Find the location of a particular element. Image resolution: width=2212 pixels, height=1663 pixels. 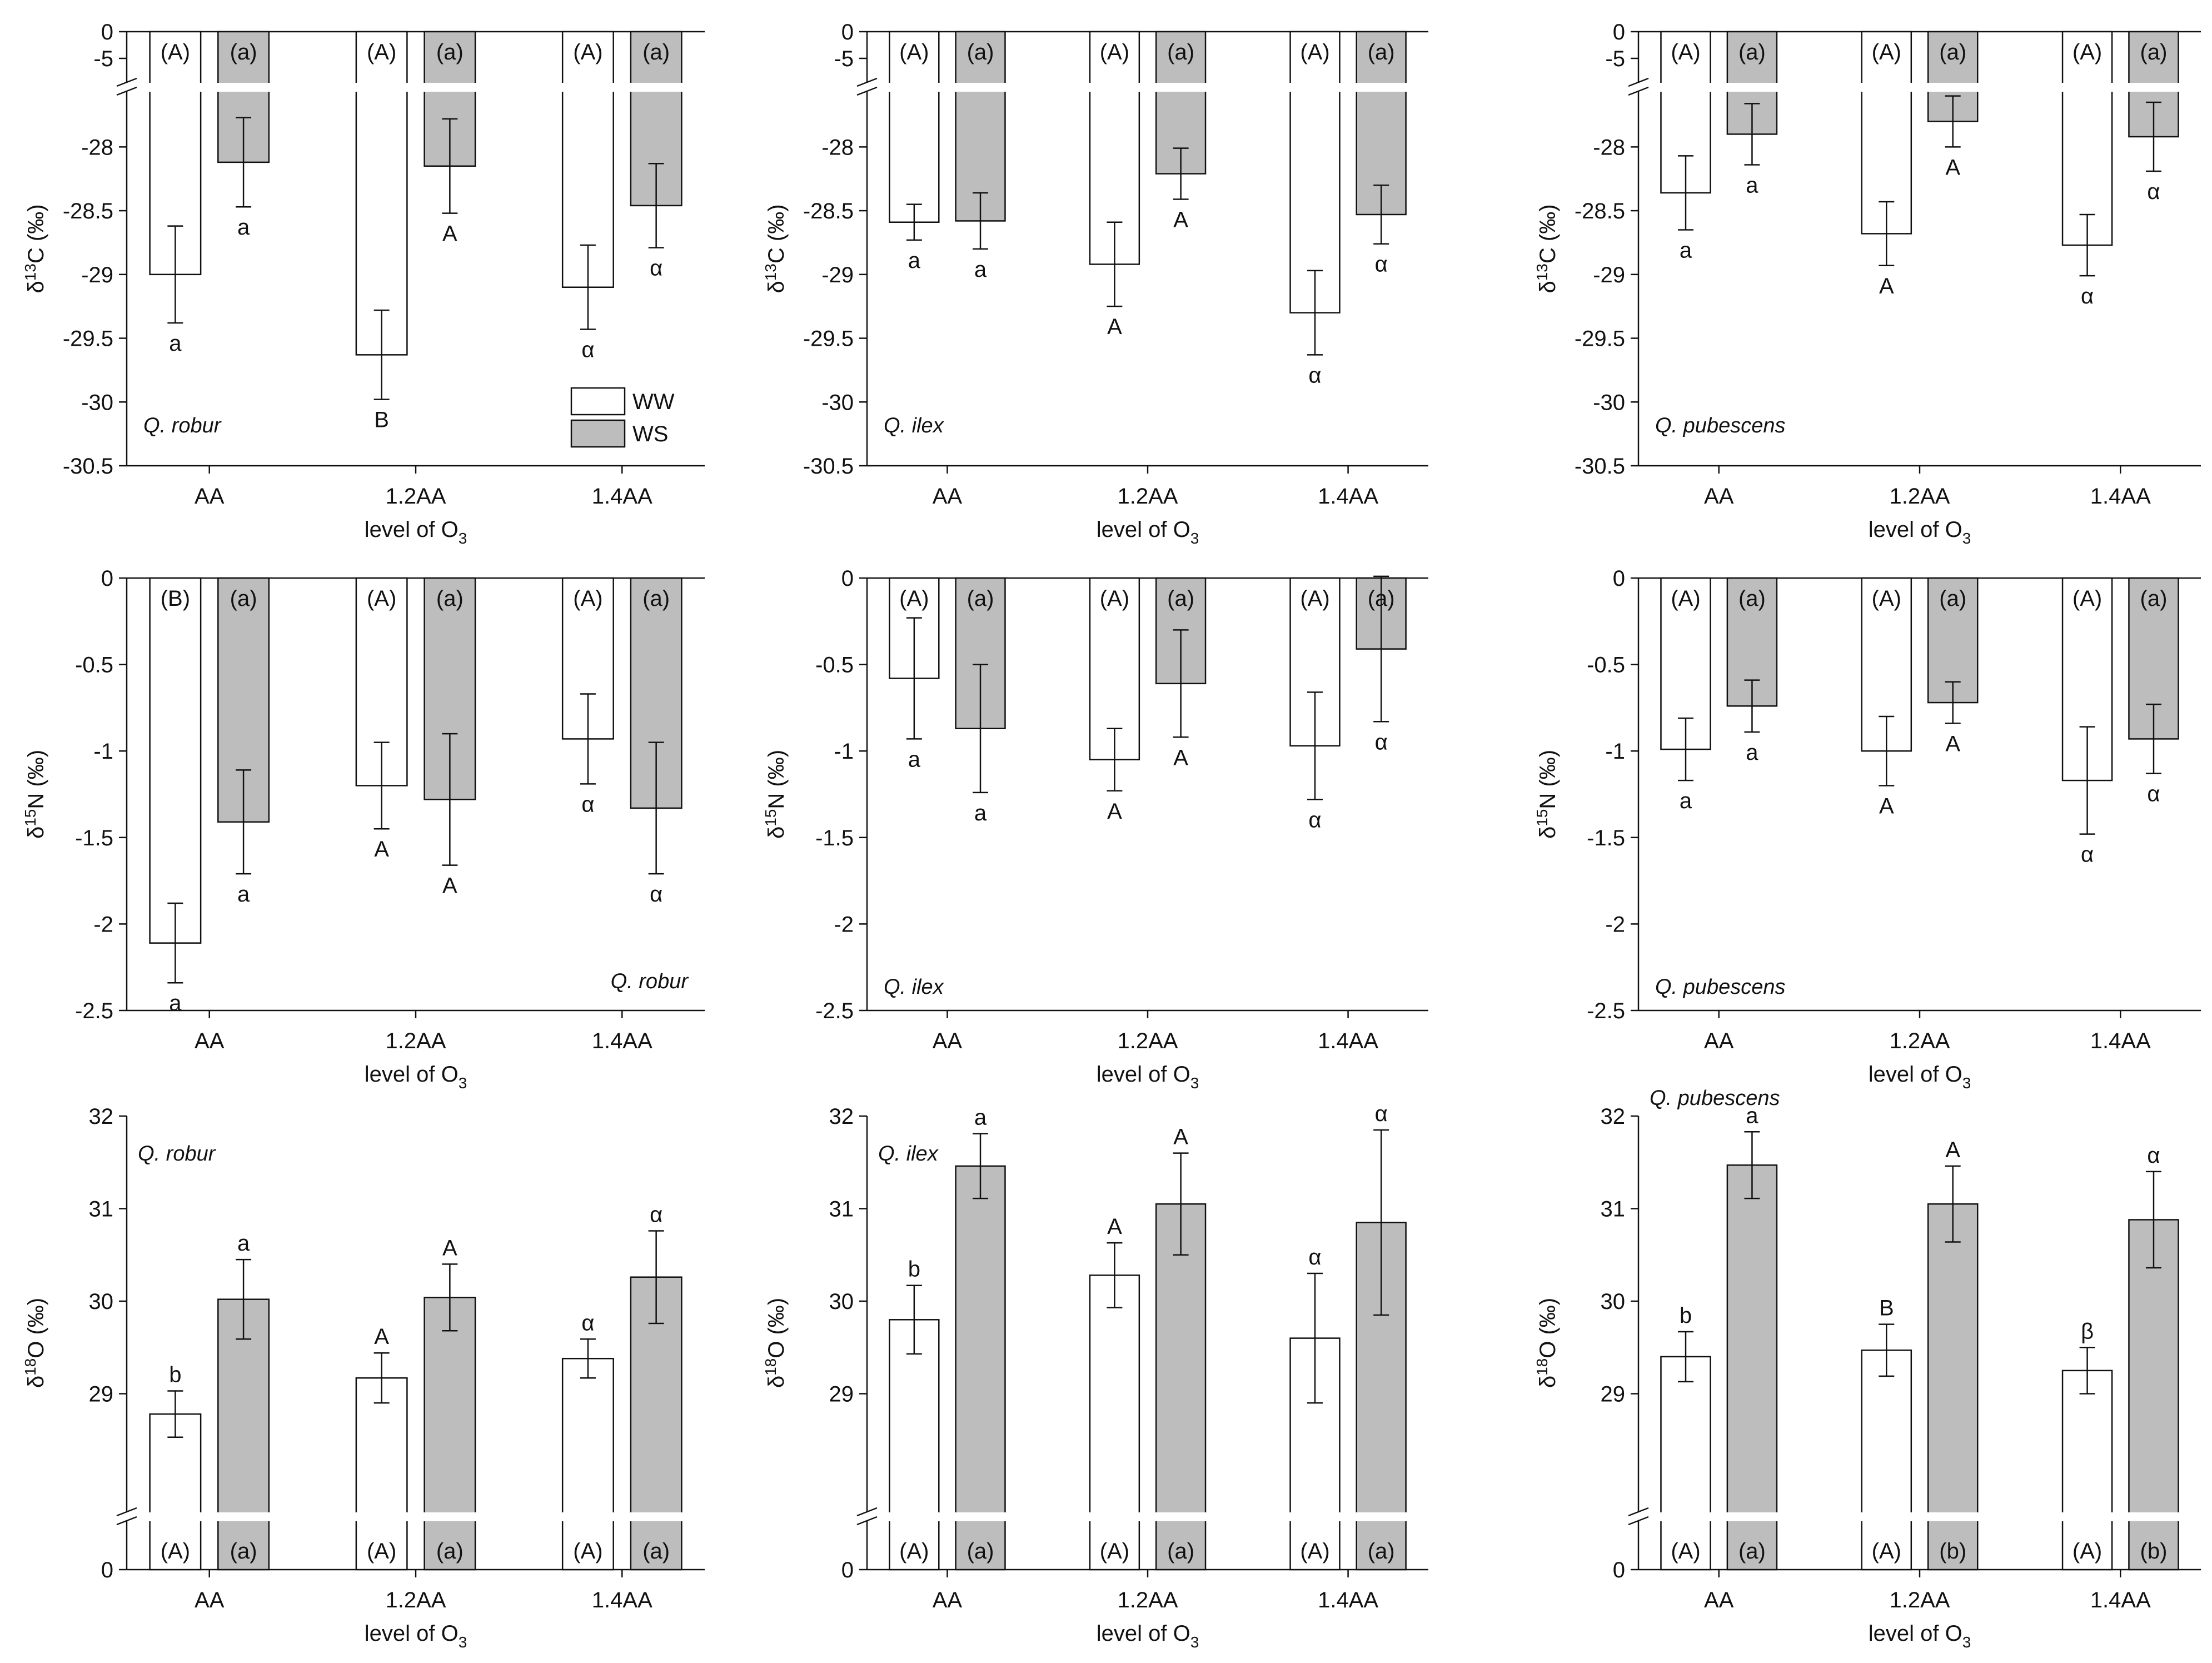

y-tick-label: -1 is located at coordinates (1615, 751).